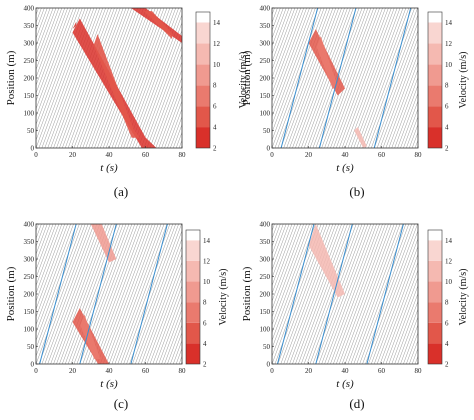  Describe the element at coordinates (356, 403) in the screenshot. I see `panel-caption: (d)` at that location.